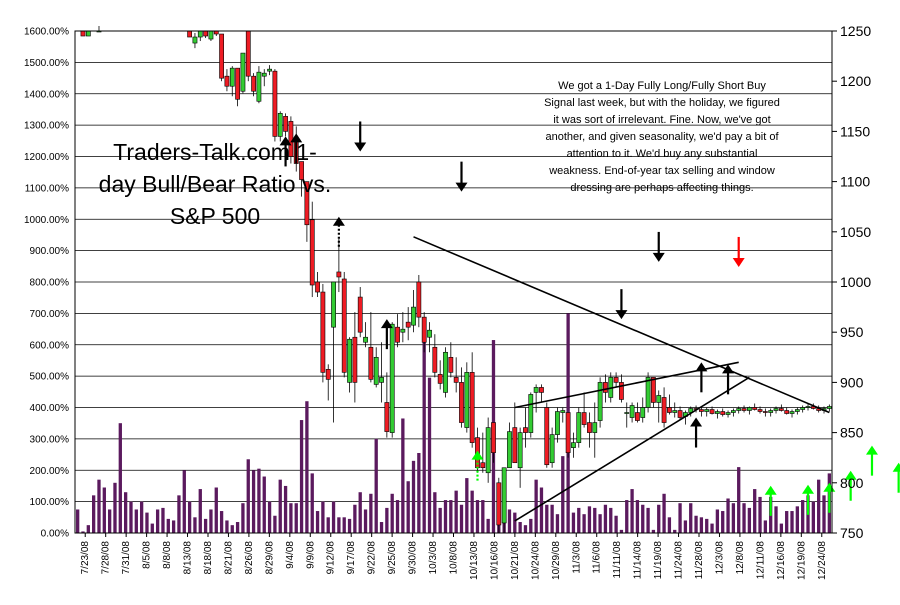 This screenshot has width=900, height=605. Describe the element at coordinates (781, 560) in the screenshot. I see `x-tick-label: 12/16/08` at that location.